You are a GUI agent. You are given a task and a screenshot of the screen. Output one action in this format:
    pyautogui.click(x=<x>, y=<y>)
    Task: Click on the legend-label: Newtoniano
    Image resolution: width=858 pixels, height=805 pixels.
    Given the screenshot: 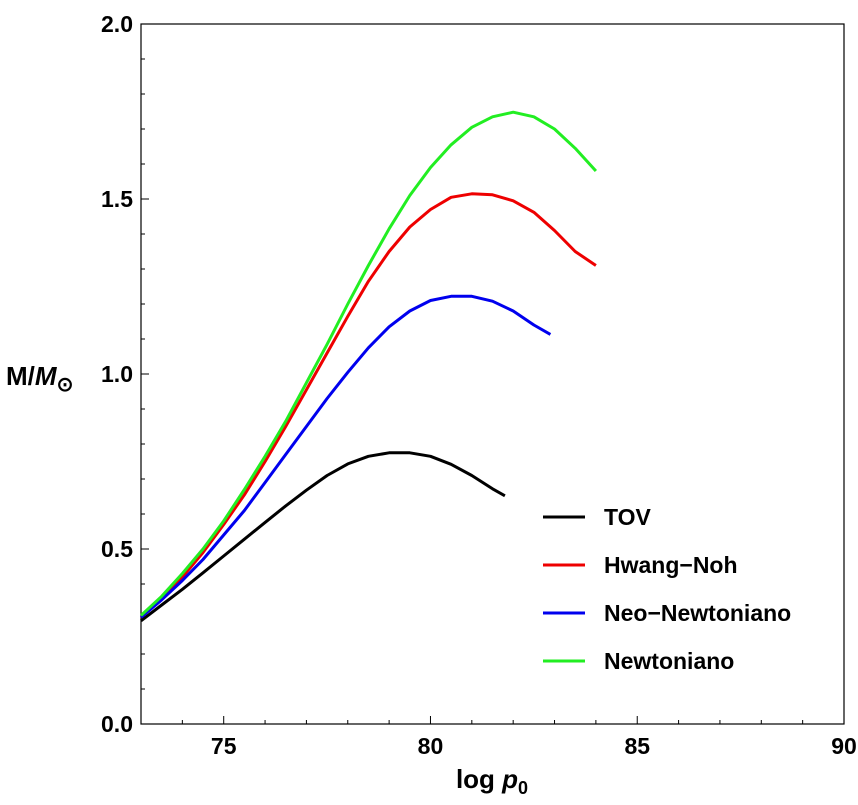 What is the action you would take?
    pyautogui.click(x=669, y=661)
    